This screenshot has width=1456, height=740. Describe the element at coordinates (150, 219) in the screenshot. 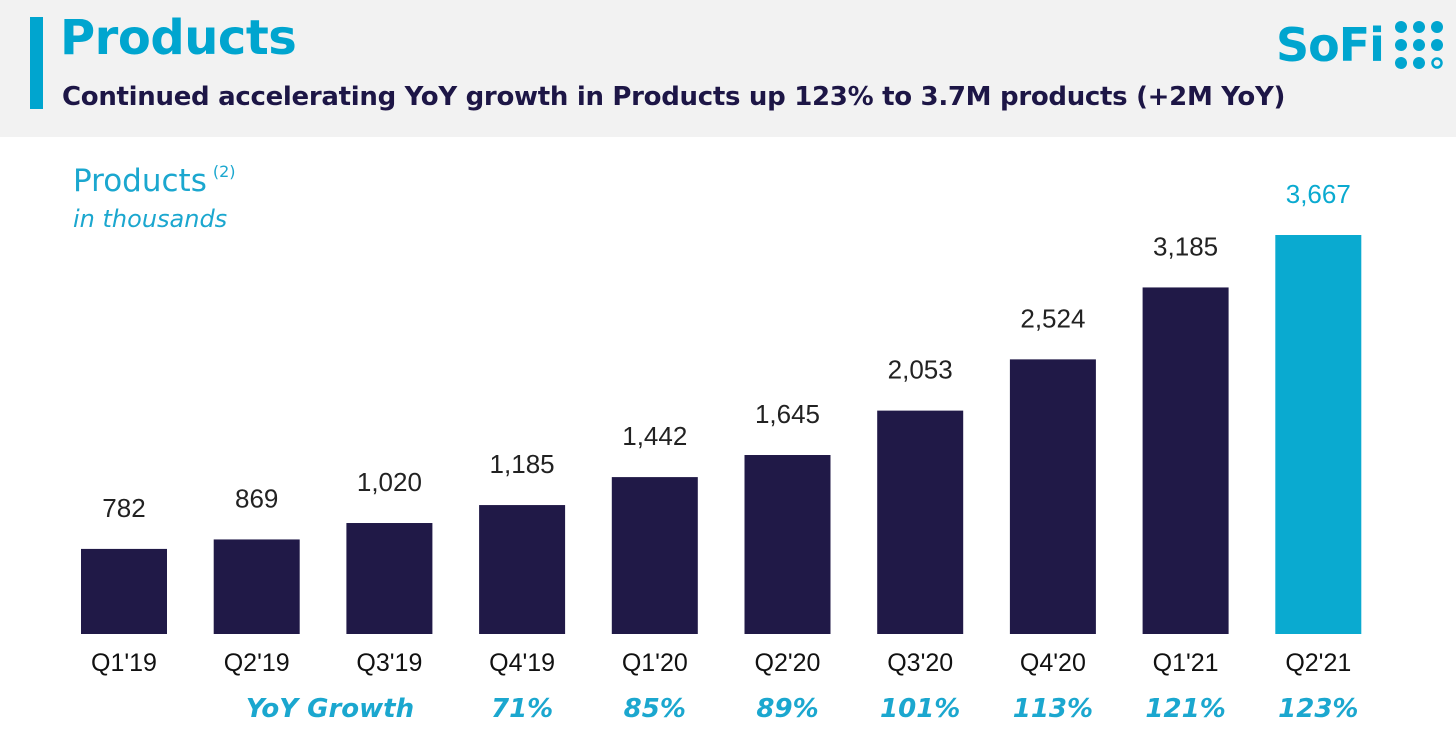

I see `chart-unit-label: in thousands` at that location.